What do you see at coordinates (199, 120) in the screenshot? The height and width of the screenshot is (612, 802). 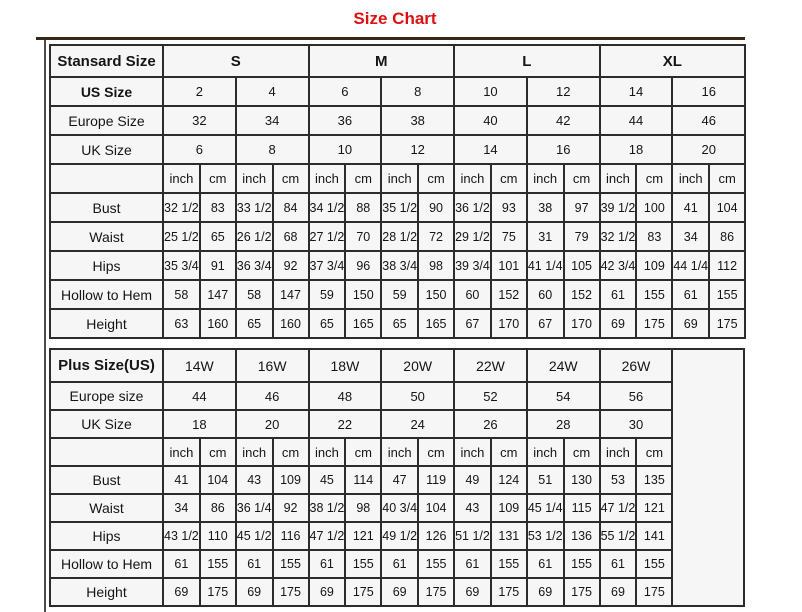 I see `value-cell: 32` at bounding box center [199, 120].